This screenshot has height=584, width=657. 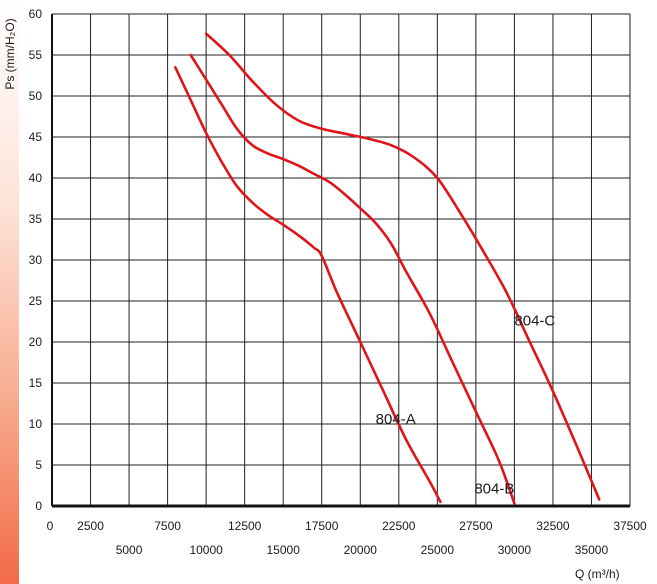 What do you see at coordinates (284, 550) in the screenshot?
I see `x-tick-label: 15000` at bounding box center [284, 550].